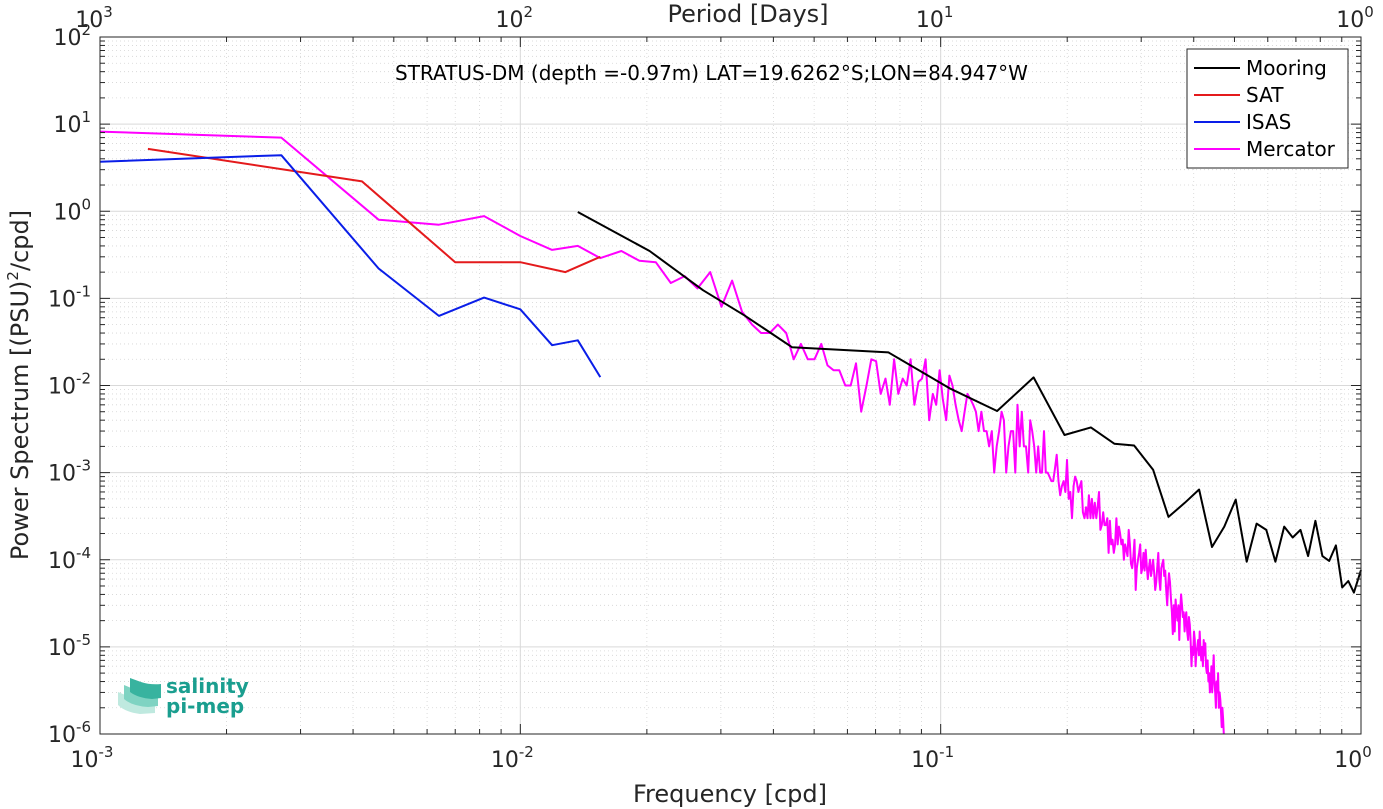 The image size is (1383, 809). What do you see at coordinates (72, 210) in the screenshot?
I see `y-tick-label: 10⁰` at bounding box center [72, 210].